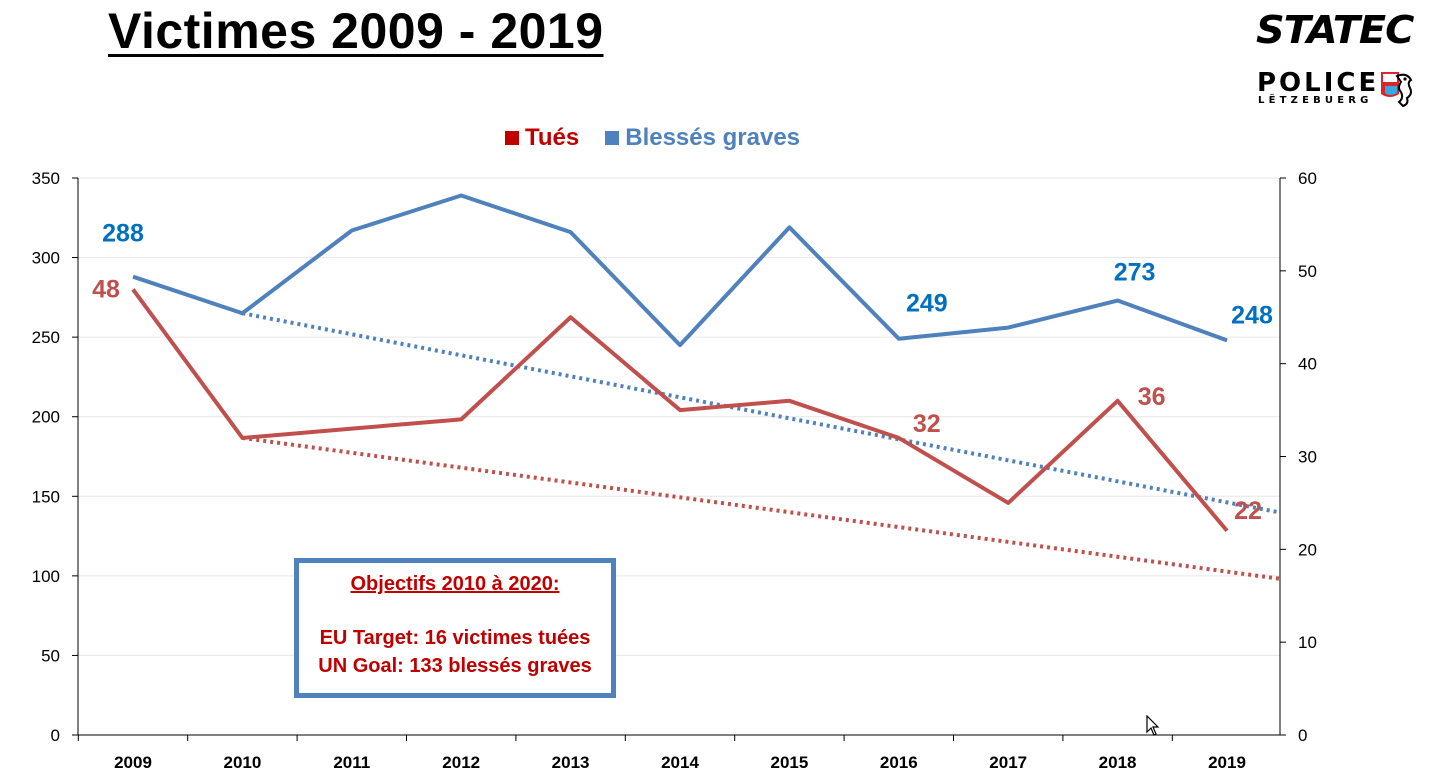 Image resolution: width=1434 pixels, height=773 pixels. Describe the element at coordinates (1307, 457) in the screenshot. I see `right-axis-tick-label: 30` at that location.